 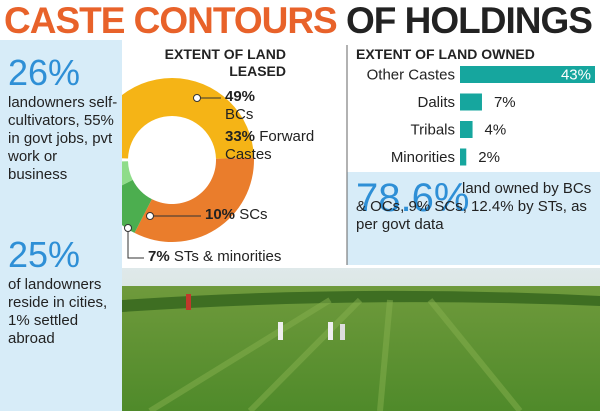 I want to click on pie-label: 7% STs & minorities, so click(x=248, y=257).